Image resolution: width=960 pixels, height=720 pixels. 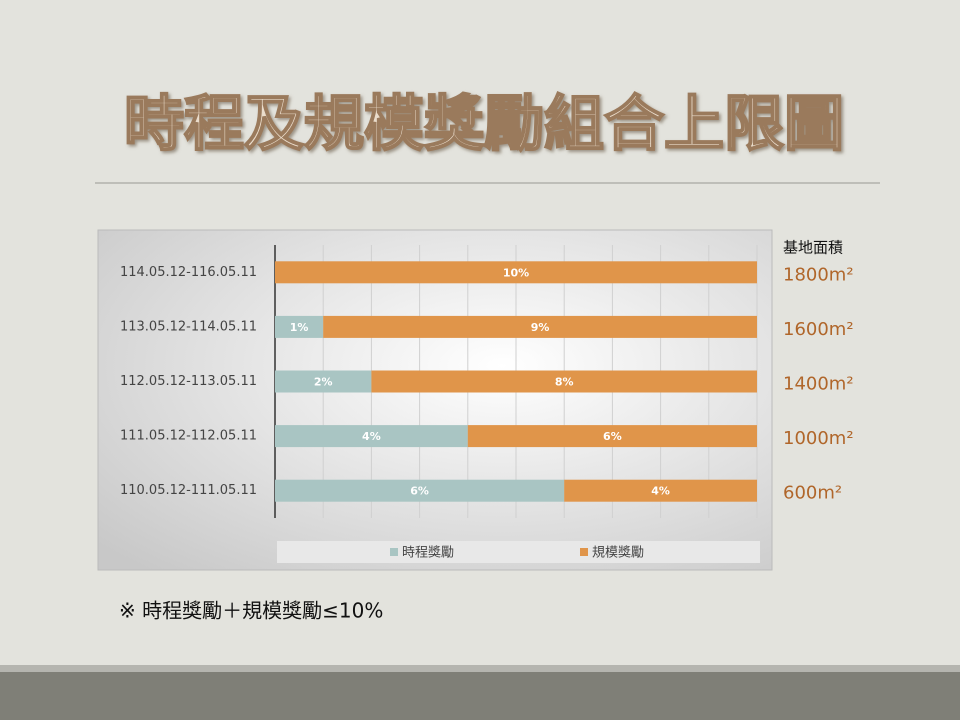 I want to click on area-label: 1400m², so click(x=818, y=384).